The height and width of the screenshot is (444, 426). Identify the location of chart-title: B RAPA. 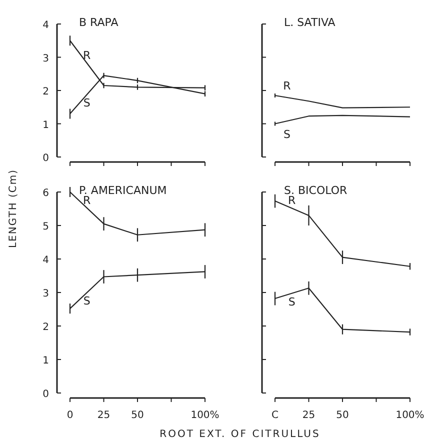
(99, 22).